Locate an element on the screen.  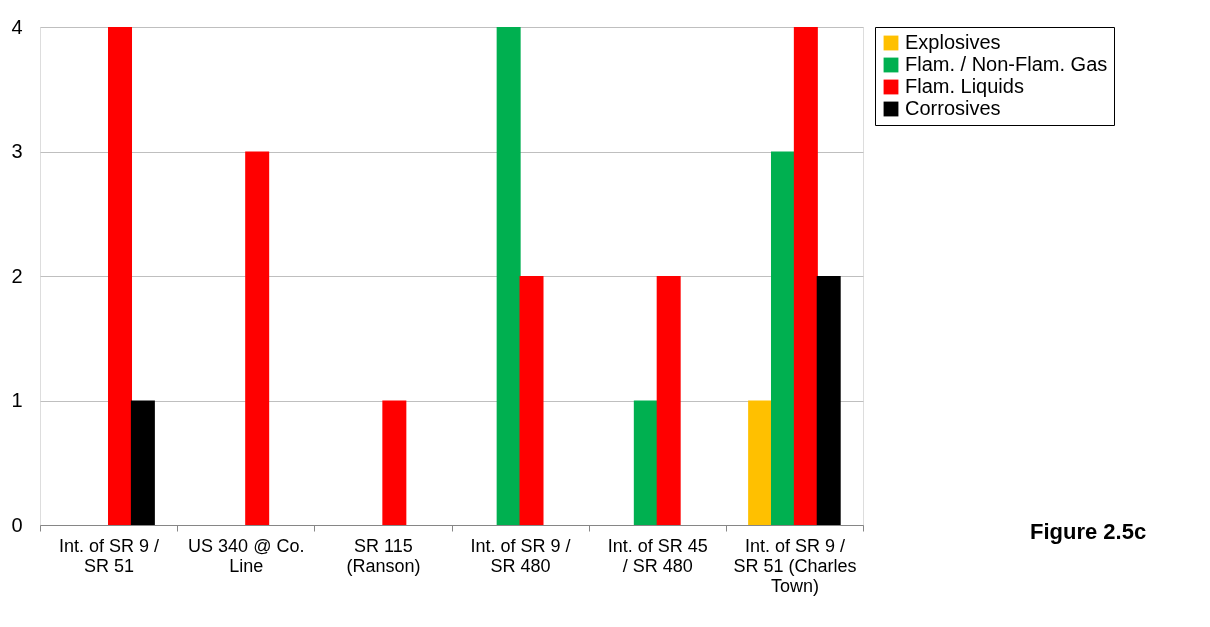
x-tick-label: SR 115 (Ranson) is located at coordinates (383, 555).